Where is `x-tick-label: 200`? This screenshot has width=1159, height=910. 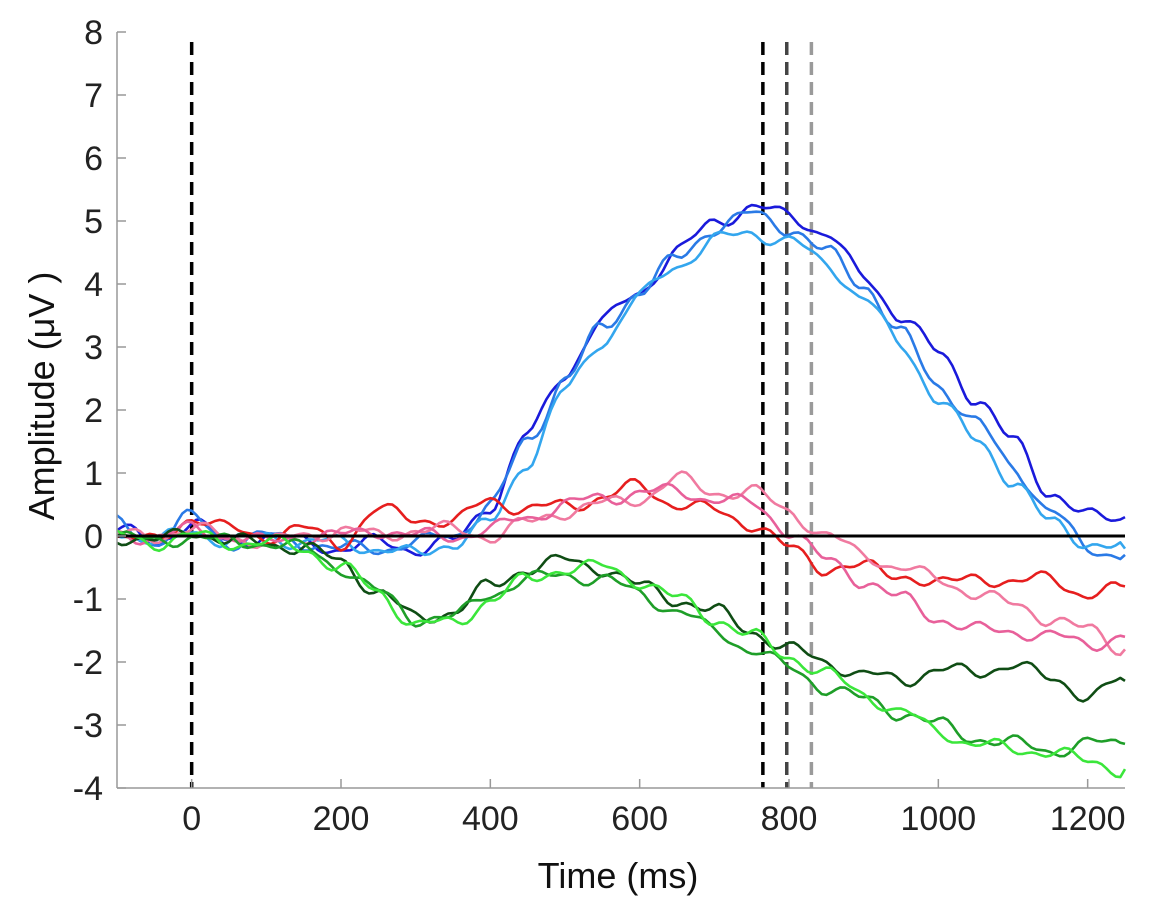
x-tick-label: 200 is located at coordinates (341, 819).